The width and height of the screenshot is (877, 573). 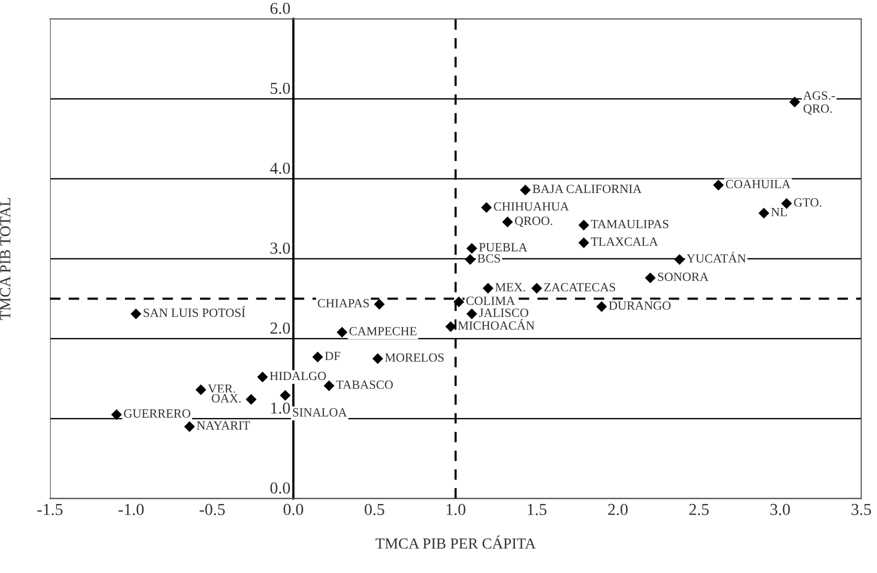 I want to click on annotation: CHIAPAS, so click(x=343, y=303).